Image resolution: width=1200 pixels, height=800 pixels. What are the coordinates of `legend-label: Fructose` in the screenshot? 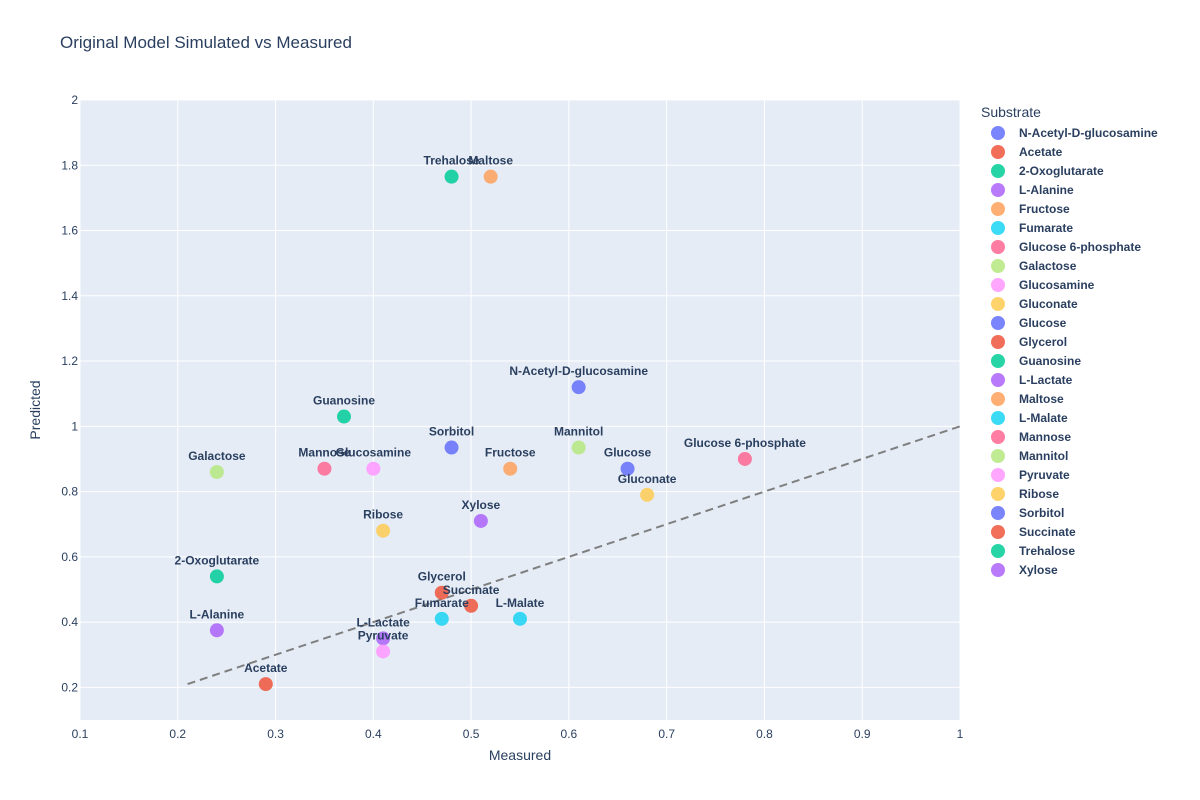 It's located at (1044, 208).